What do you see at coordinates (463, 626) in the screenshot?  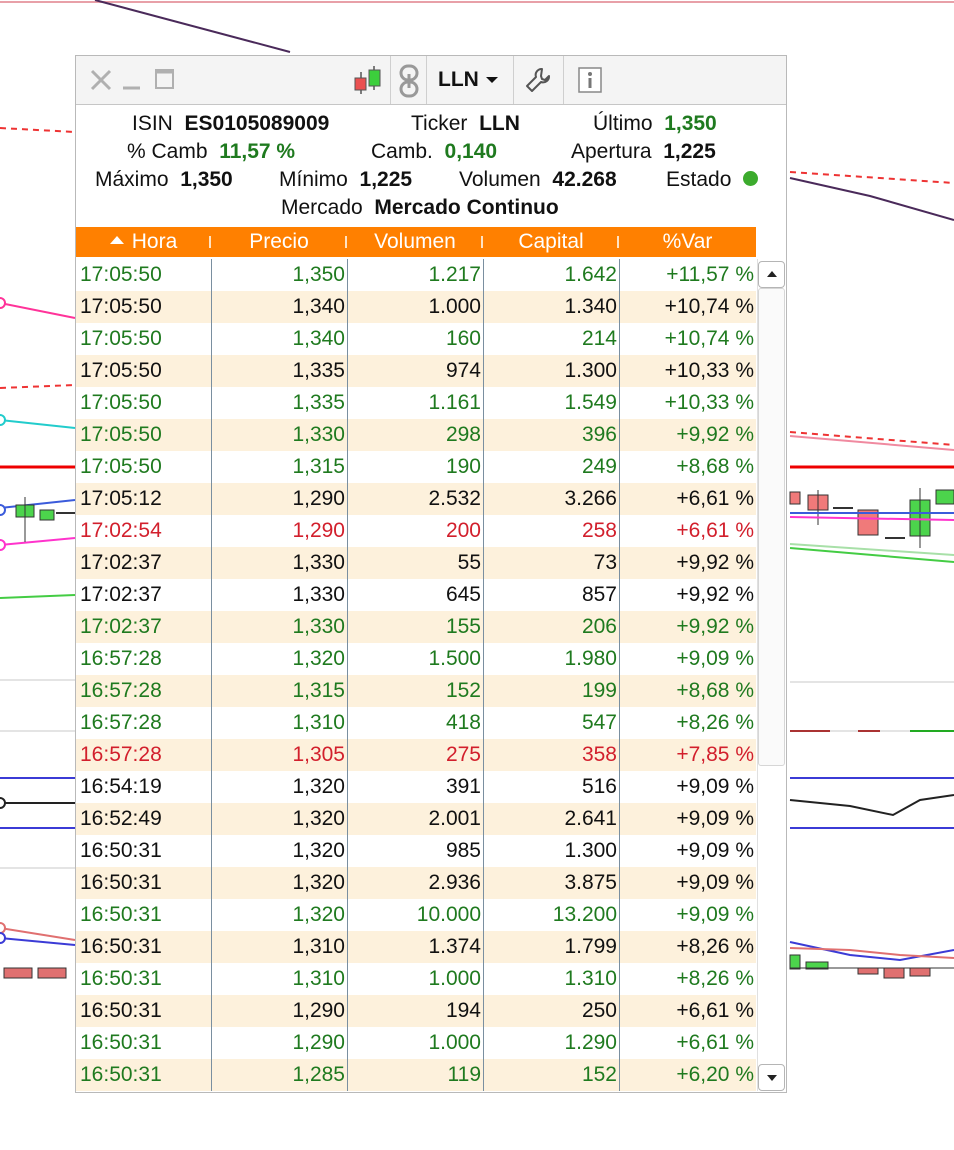 I see `cell-volumen: 155` at bounding box center [463, 626].